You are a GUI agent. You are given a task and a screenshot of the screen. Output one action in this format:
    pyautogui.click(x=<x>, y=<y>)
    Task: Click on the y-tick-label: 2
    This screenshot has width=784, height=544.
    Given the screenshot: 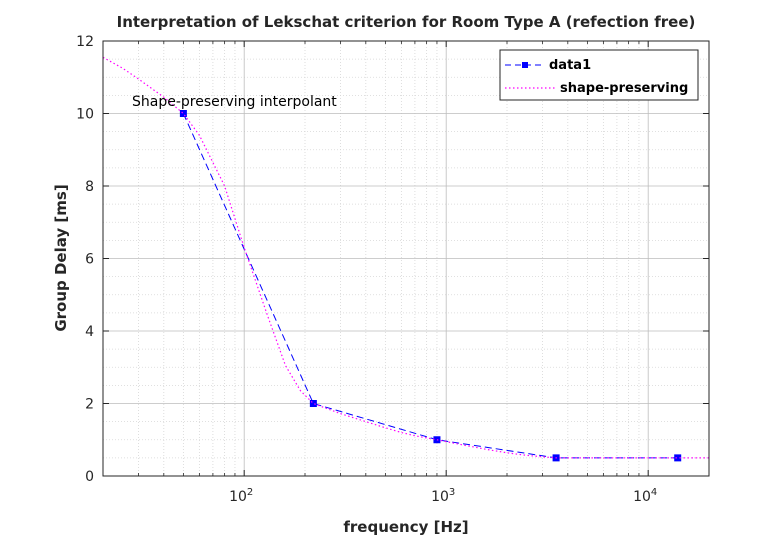 What is the action you would take?
    pyautogui.click(x=89, y=405)
    